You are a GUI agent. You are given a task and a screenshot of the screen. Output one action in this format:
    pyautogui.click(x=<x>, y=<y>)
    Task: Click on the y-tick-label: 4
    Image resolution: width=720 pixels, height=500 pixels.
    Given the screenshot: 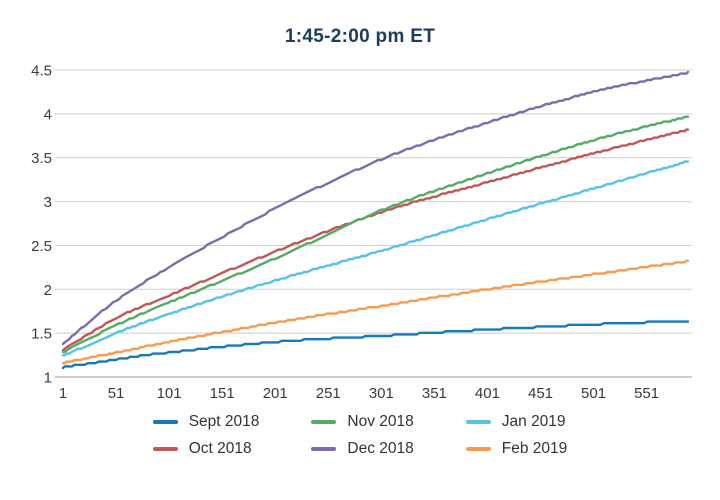 What is the action you would take?
    pyautogui.click(x=48, y=114)
    